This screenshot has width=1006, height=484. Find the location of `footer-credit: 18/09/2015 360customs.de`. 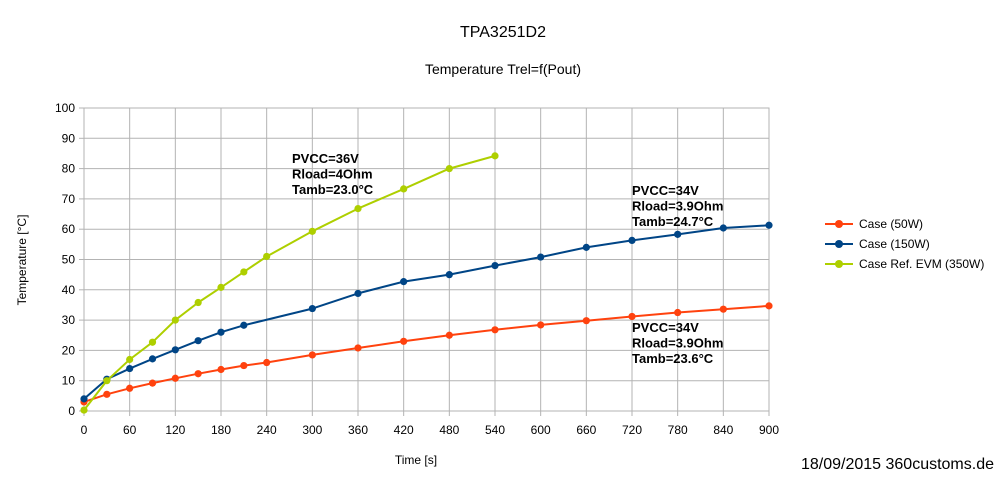

footer-credit: 18/09/2015 360customs.de is located at coordinates (897, 464).